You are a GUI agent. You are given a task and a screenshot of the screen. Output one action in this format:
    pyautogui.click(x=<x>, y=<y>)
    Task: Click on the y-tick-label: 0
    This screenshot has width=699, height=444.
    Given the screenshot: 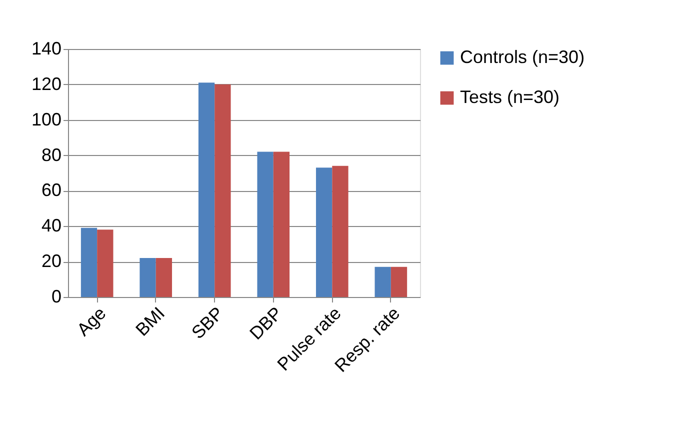 What is the action you would take?
    pyautogui.click(x=56, y=296)
    